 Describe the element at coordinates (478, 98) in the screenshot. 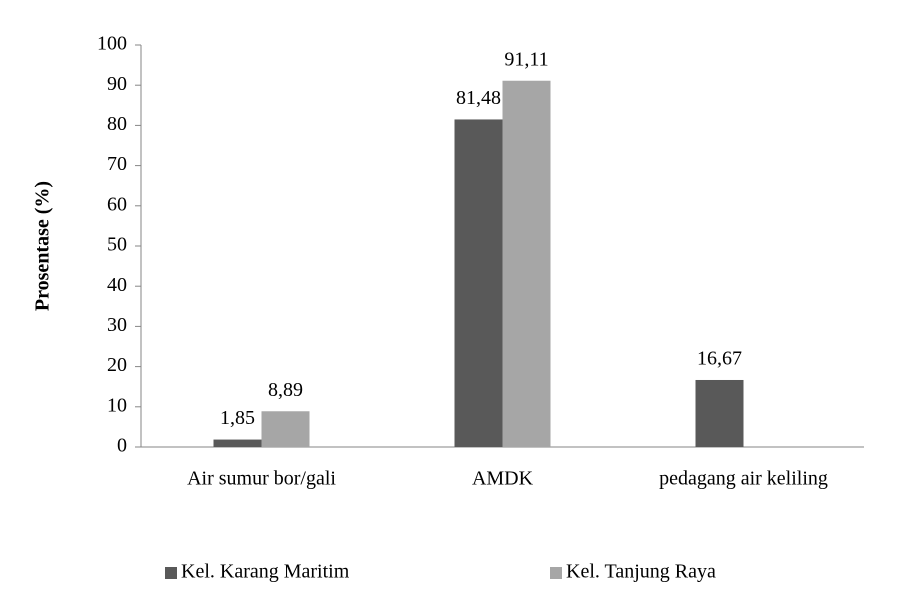

I see `value-label: 81,48` at that location.